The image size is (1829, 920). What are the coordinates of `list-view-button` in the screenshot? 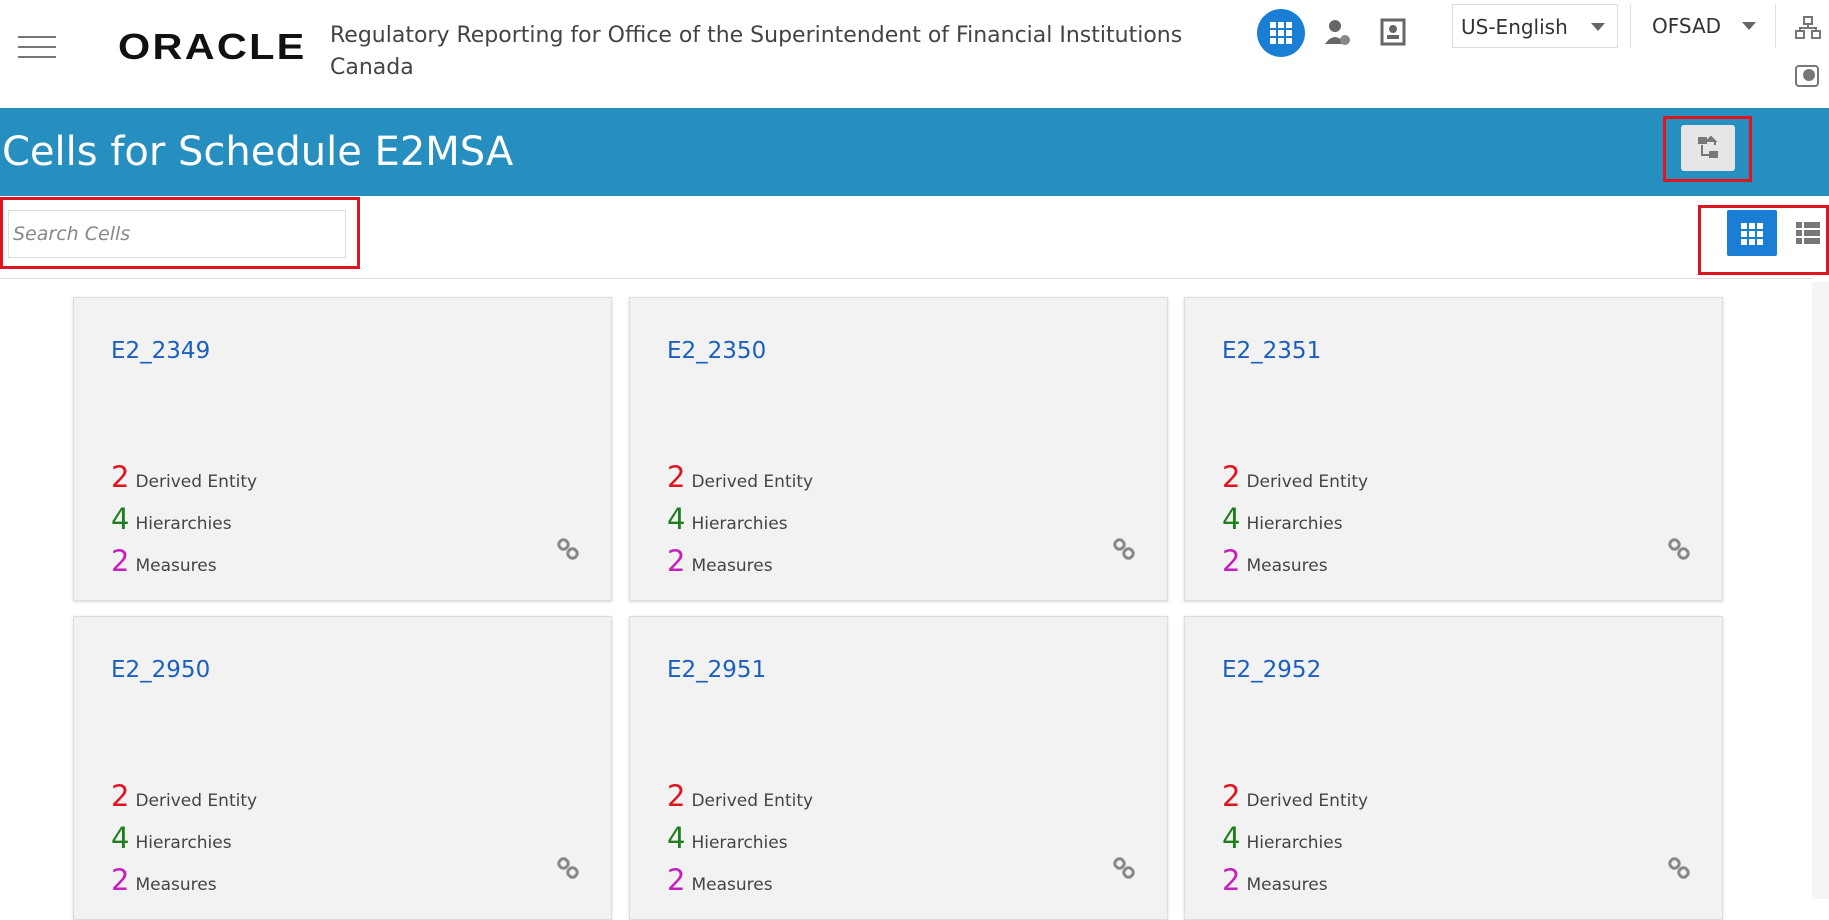 It's located at (1808, 233).